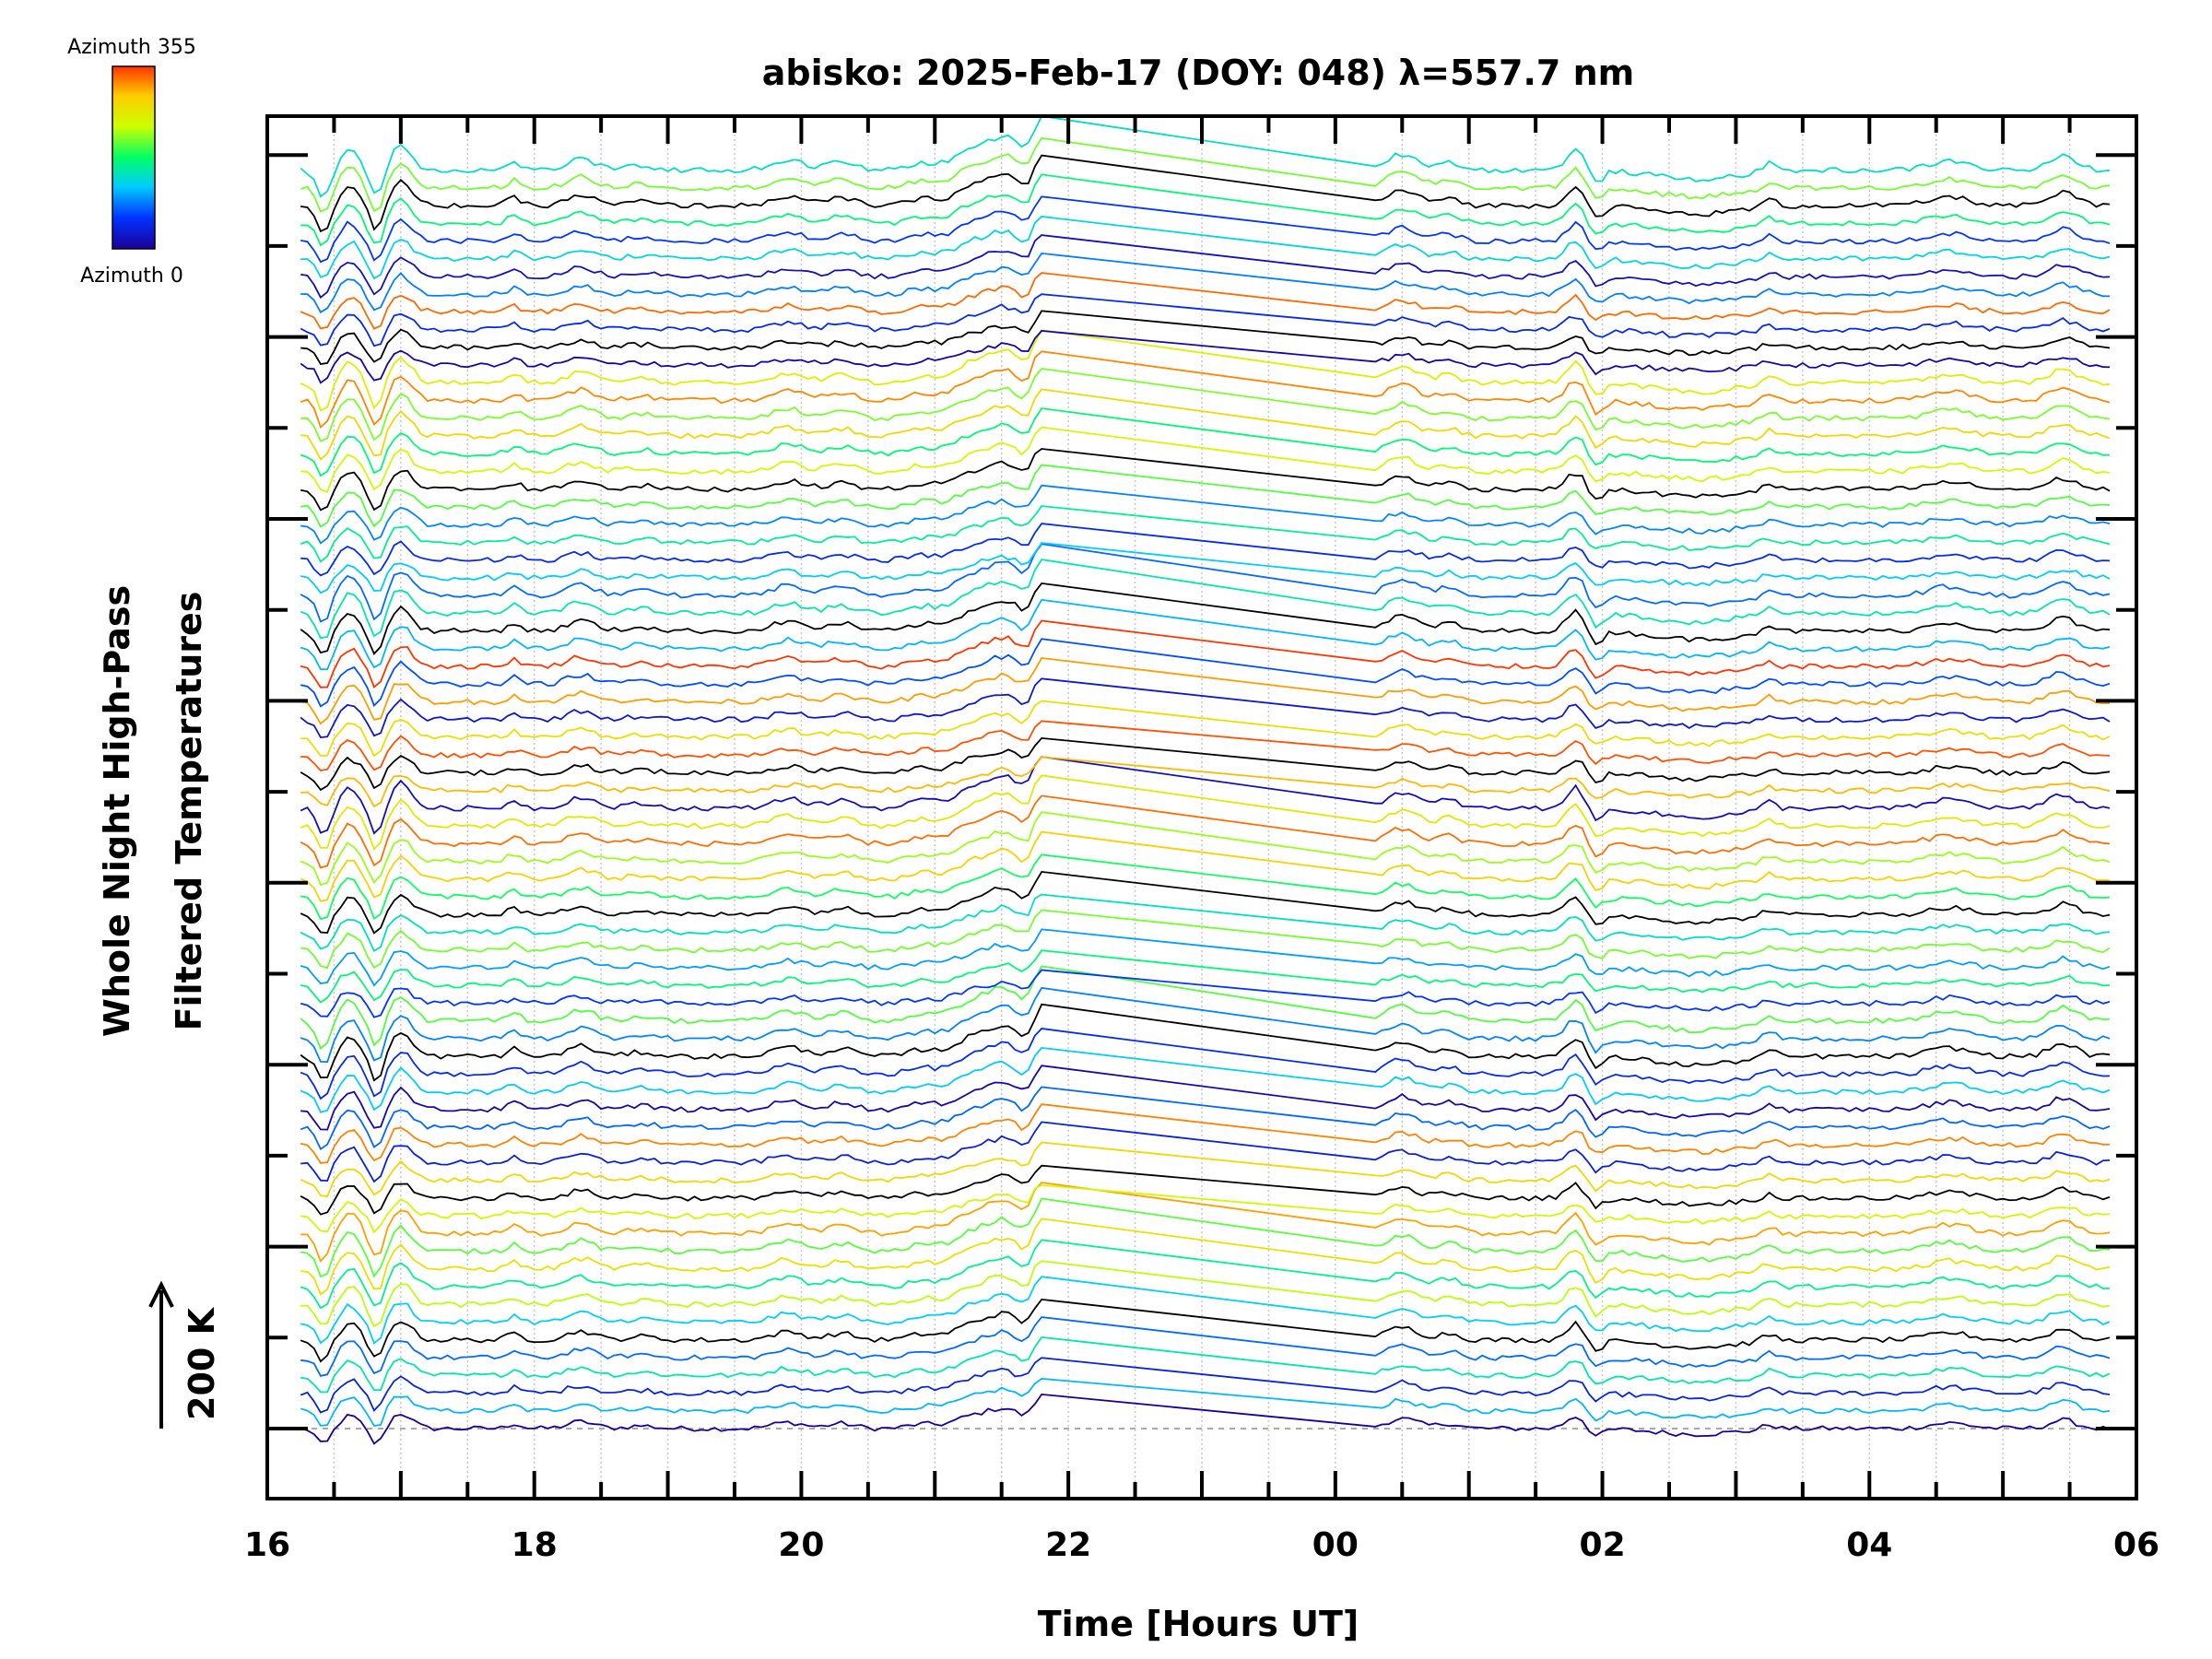 The image size is (2212, 1659). What do you see at coordinates (2136, 1545) in the screenshot?
I see `x-tick-label: 06` at bounding box center [2136, 1545].